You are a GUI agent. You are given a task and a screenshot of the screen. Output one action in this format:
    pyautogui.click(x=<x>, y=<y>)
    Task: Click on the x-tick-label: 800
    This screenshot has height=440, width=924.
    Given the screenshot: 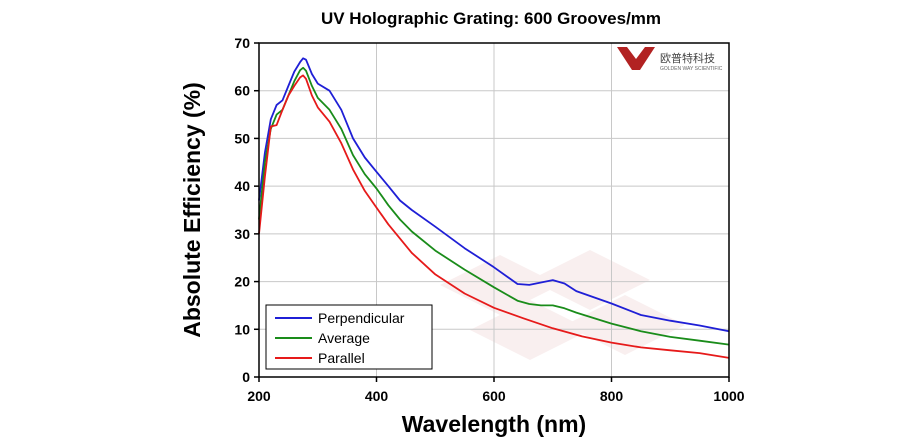 What is the action you would take?
    pyautogui.click(x=612, y=396)
    